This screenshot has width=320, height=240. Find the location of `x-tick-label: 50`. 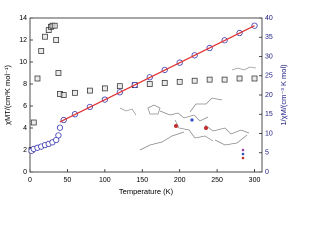

x-tick-label: 50 is located at coordinates (68, 180).